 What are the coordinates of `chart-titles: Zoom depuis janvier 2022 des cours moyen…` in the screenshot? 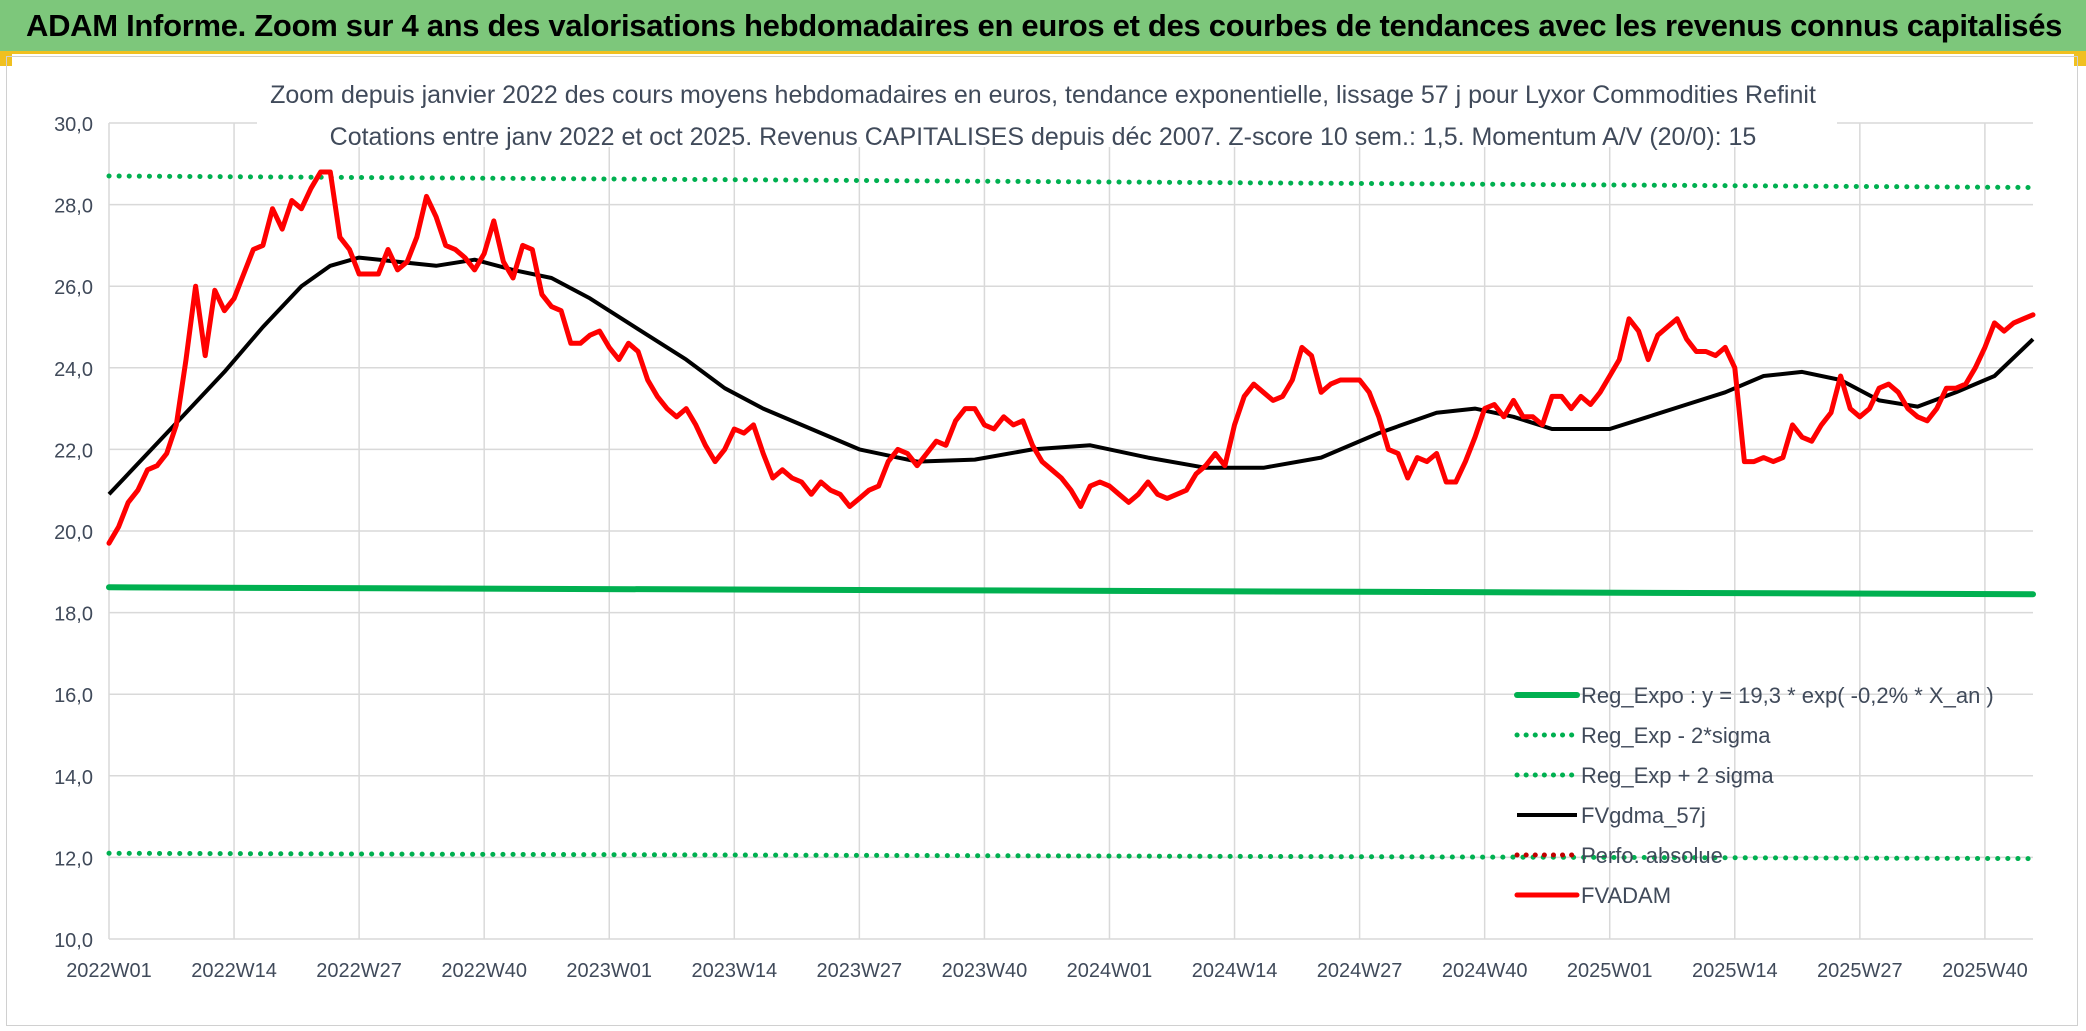 It's located at (1047, 111).